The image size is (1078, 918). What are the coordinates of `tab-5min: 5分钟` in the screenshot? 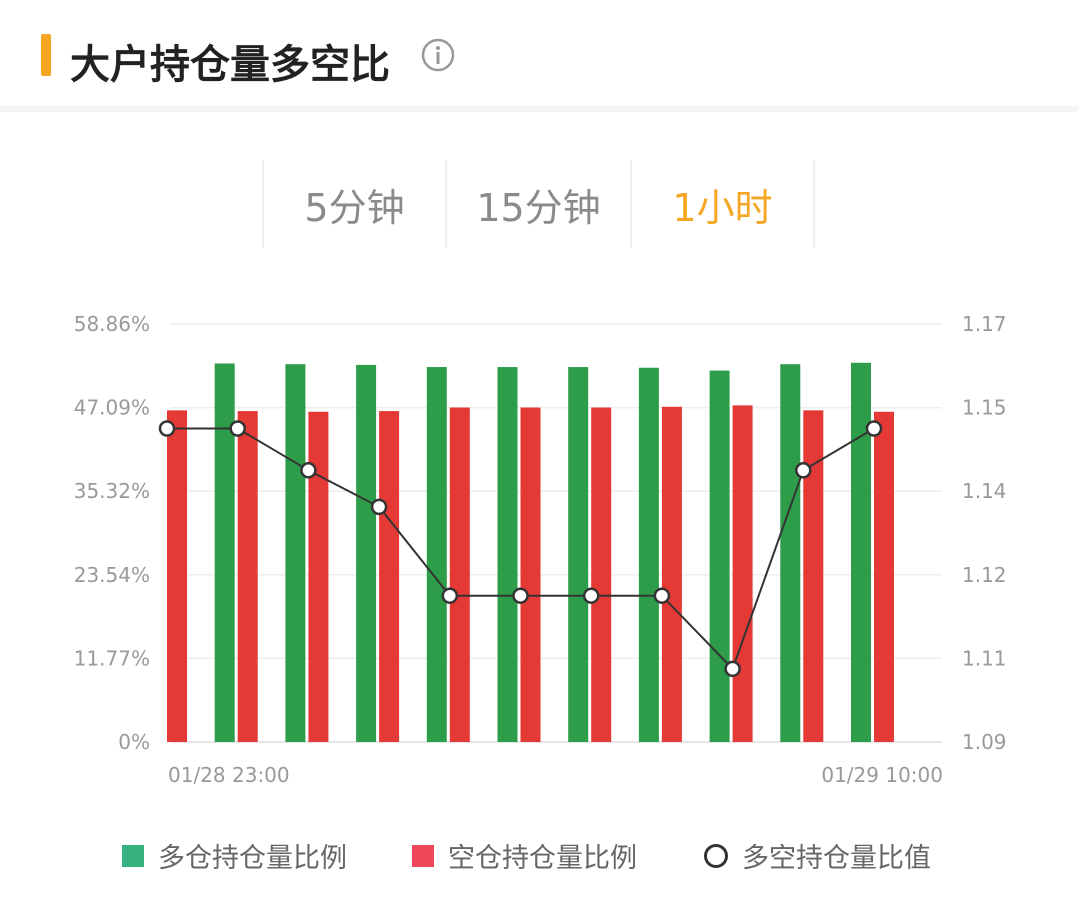 It's located at (353, 204).